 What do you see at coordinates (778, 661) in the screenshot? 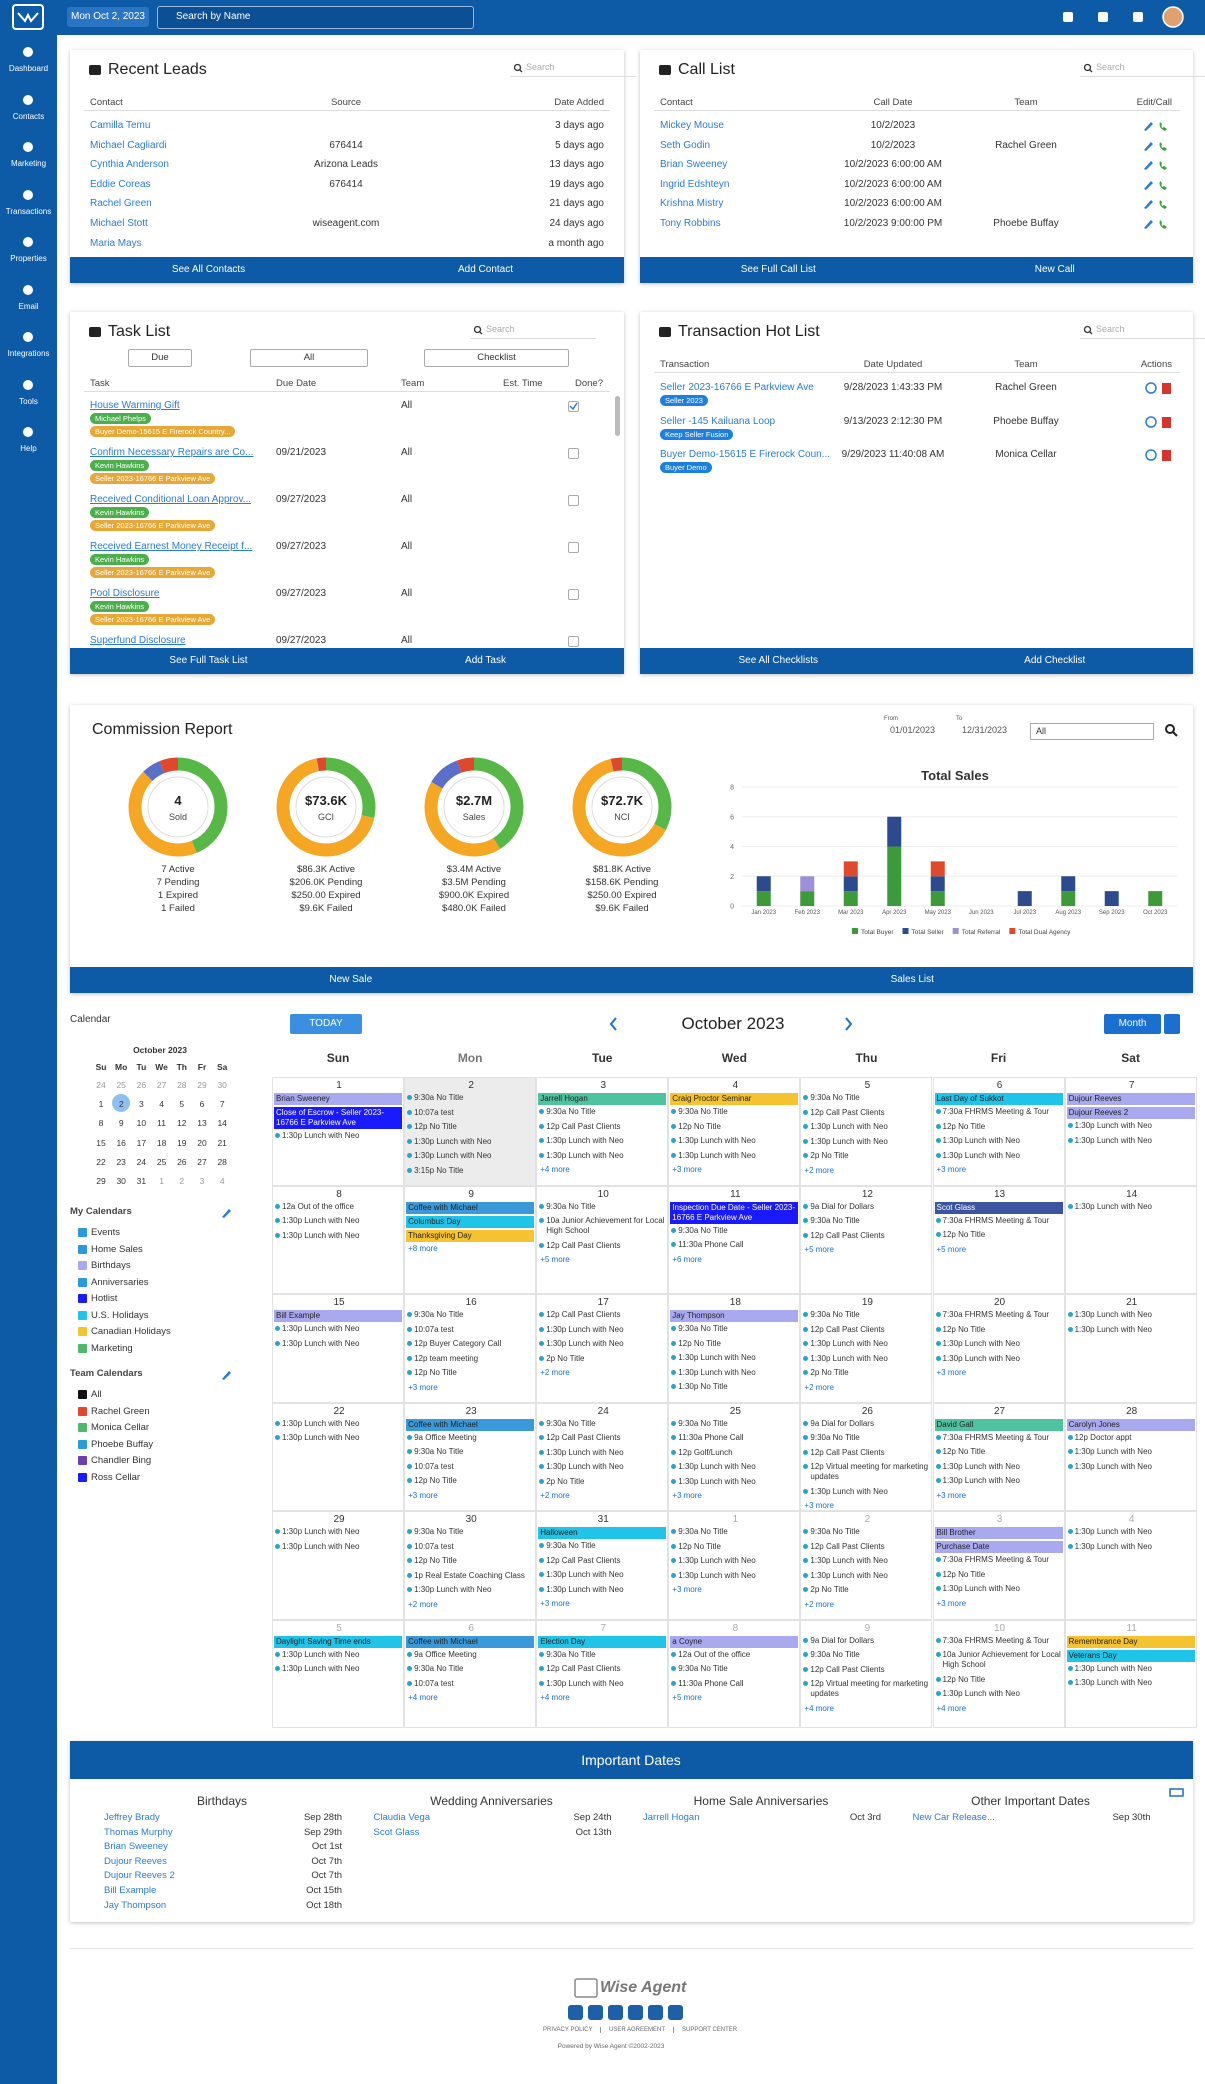
I see `button: See All Checklists` at bounding box center [778, 661].